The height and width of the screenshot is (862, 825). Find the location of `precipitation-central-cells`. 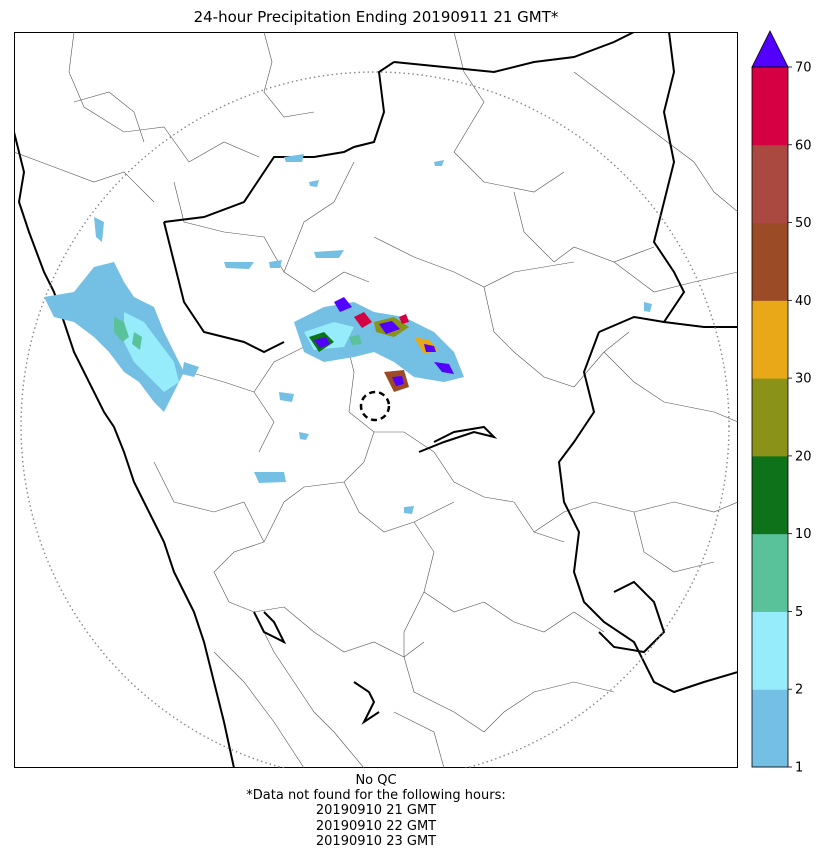

precipitation-central-cells is located at coordinates (379, 344).